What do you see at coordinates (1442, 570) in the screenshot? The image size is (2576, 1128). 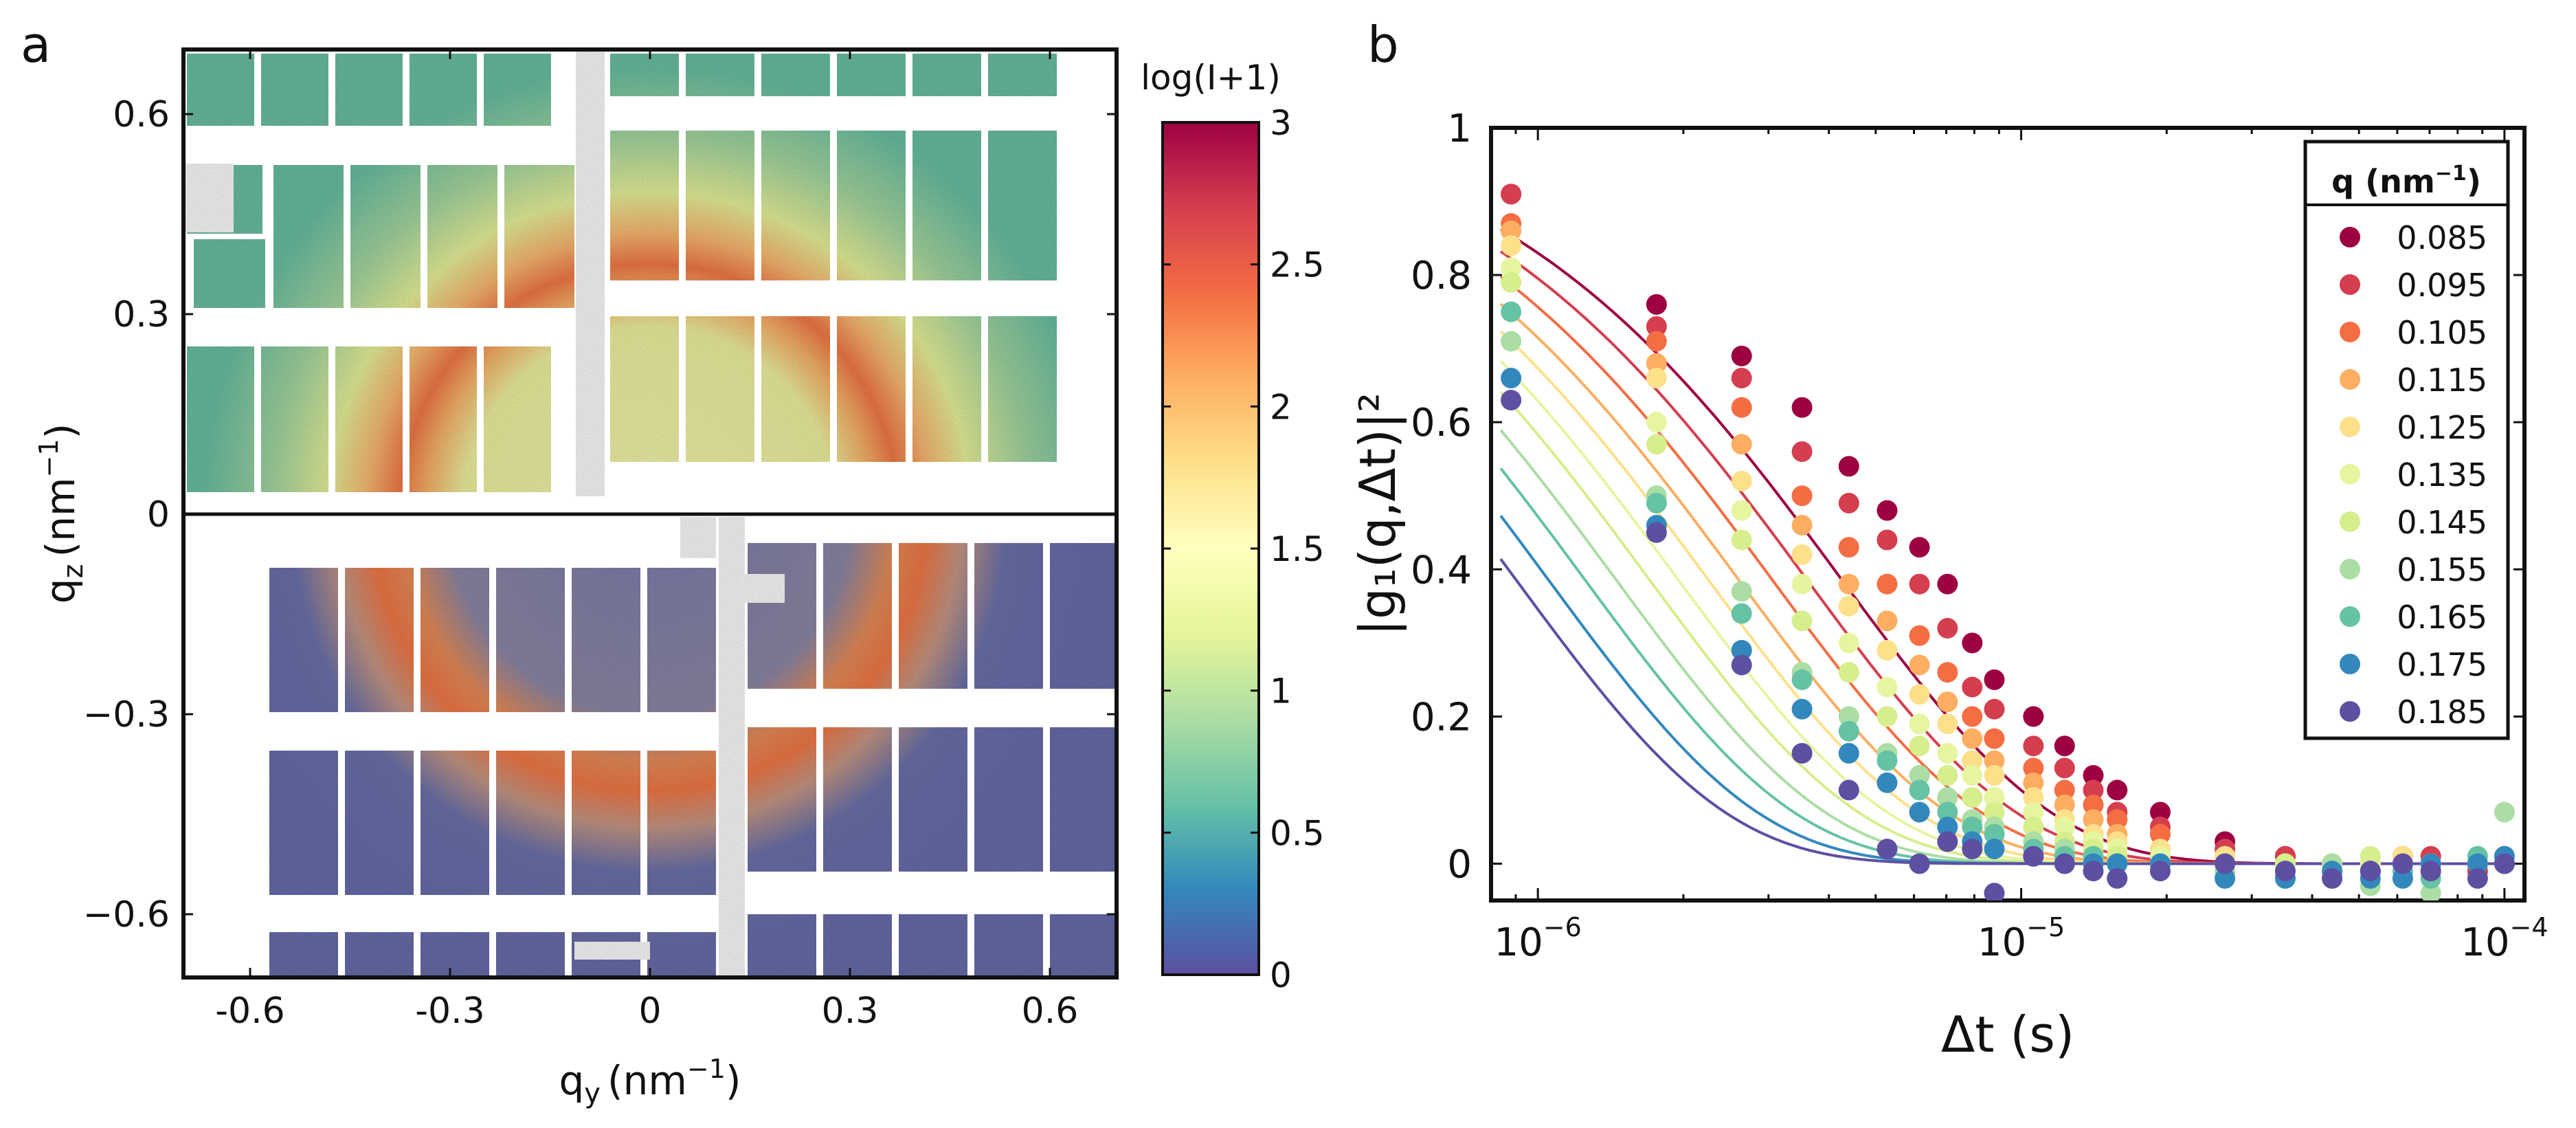 I see `y-tick-label-b: 0.4` at bounding box center [1442, 570].